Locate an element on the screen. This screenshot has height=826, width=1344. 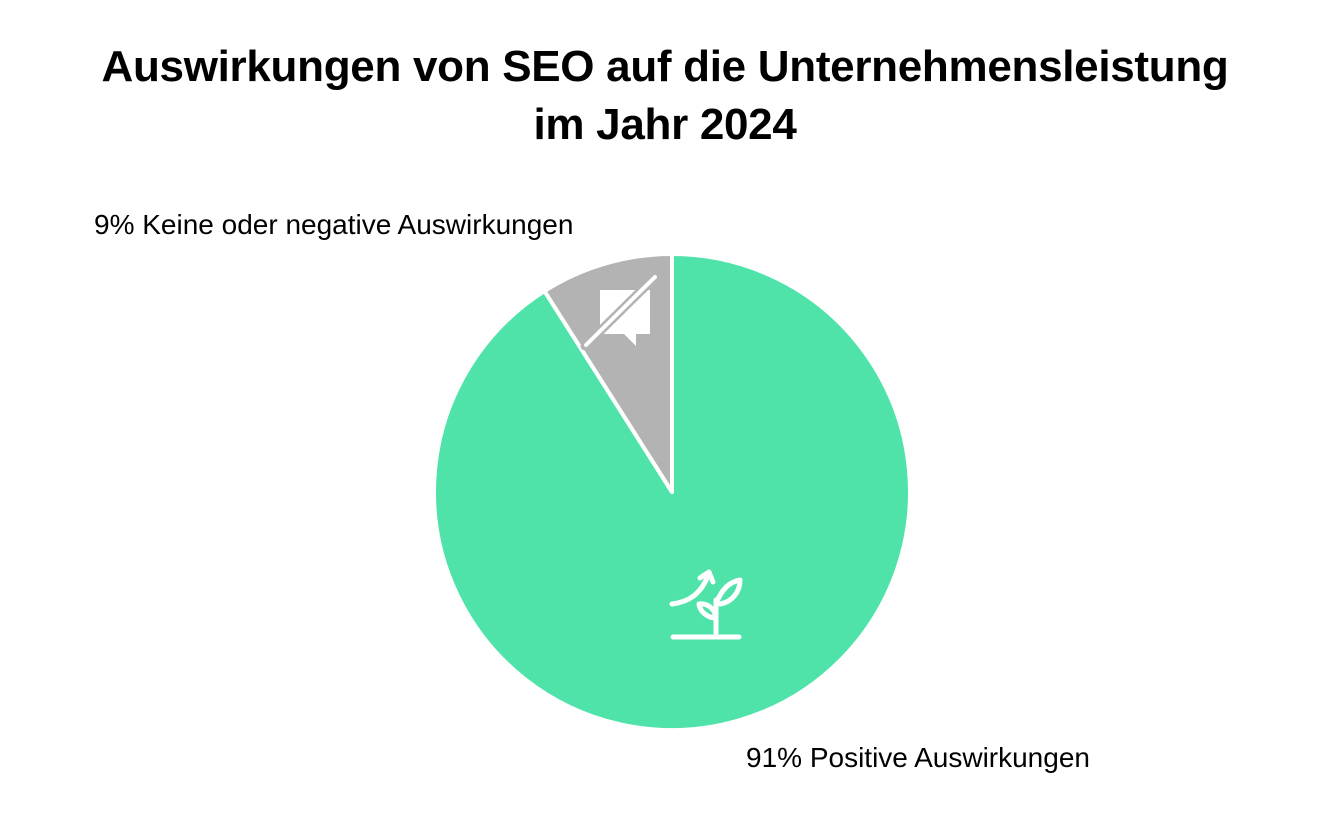
slice-label-positive: 91% Positive Auswirkungen is located at coordinates (918, 757).